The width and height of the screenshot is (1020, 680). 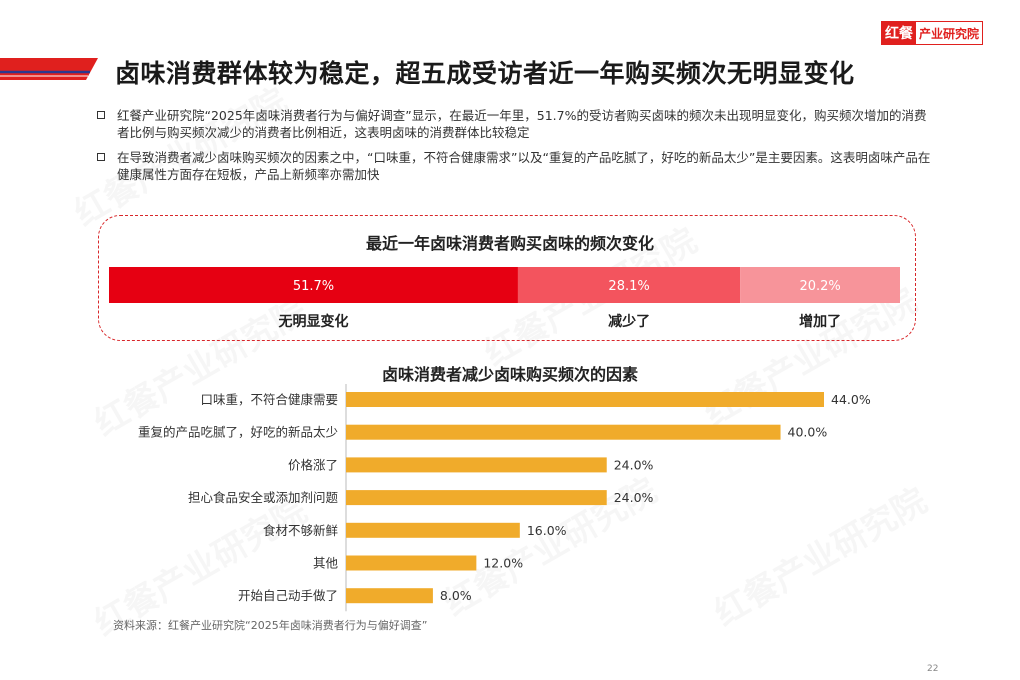 What do you see at coordinates (629, 322) in the screenshot?
I see `stack-category-label: 减少了` at bounding box center [629, 322].